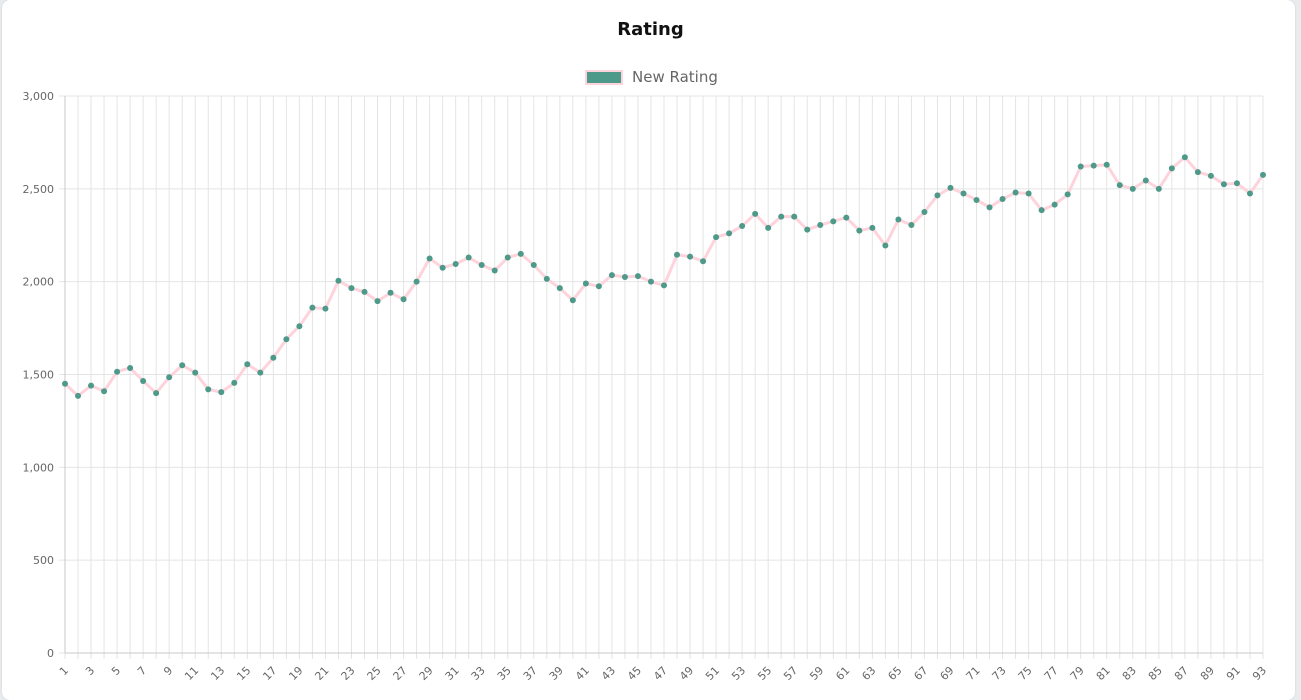 This screenshot has width=1301, height=700. What do you see at coordinates (1181, 673) in the screenshot?
I see `x-tick-label: 87` at bounding box center [1181, 673].